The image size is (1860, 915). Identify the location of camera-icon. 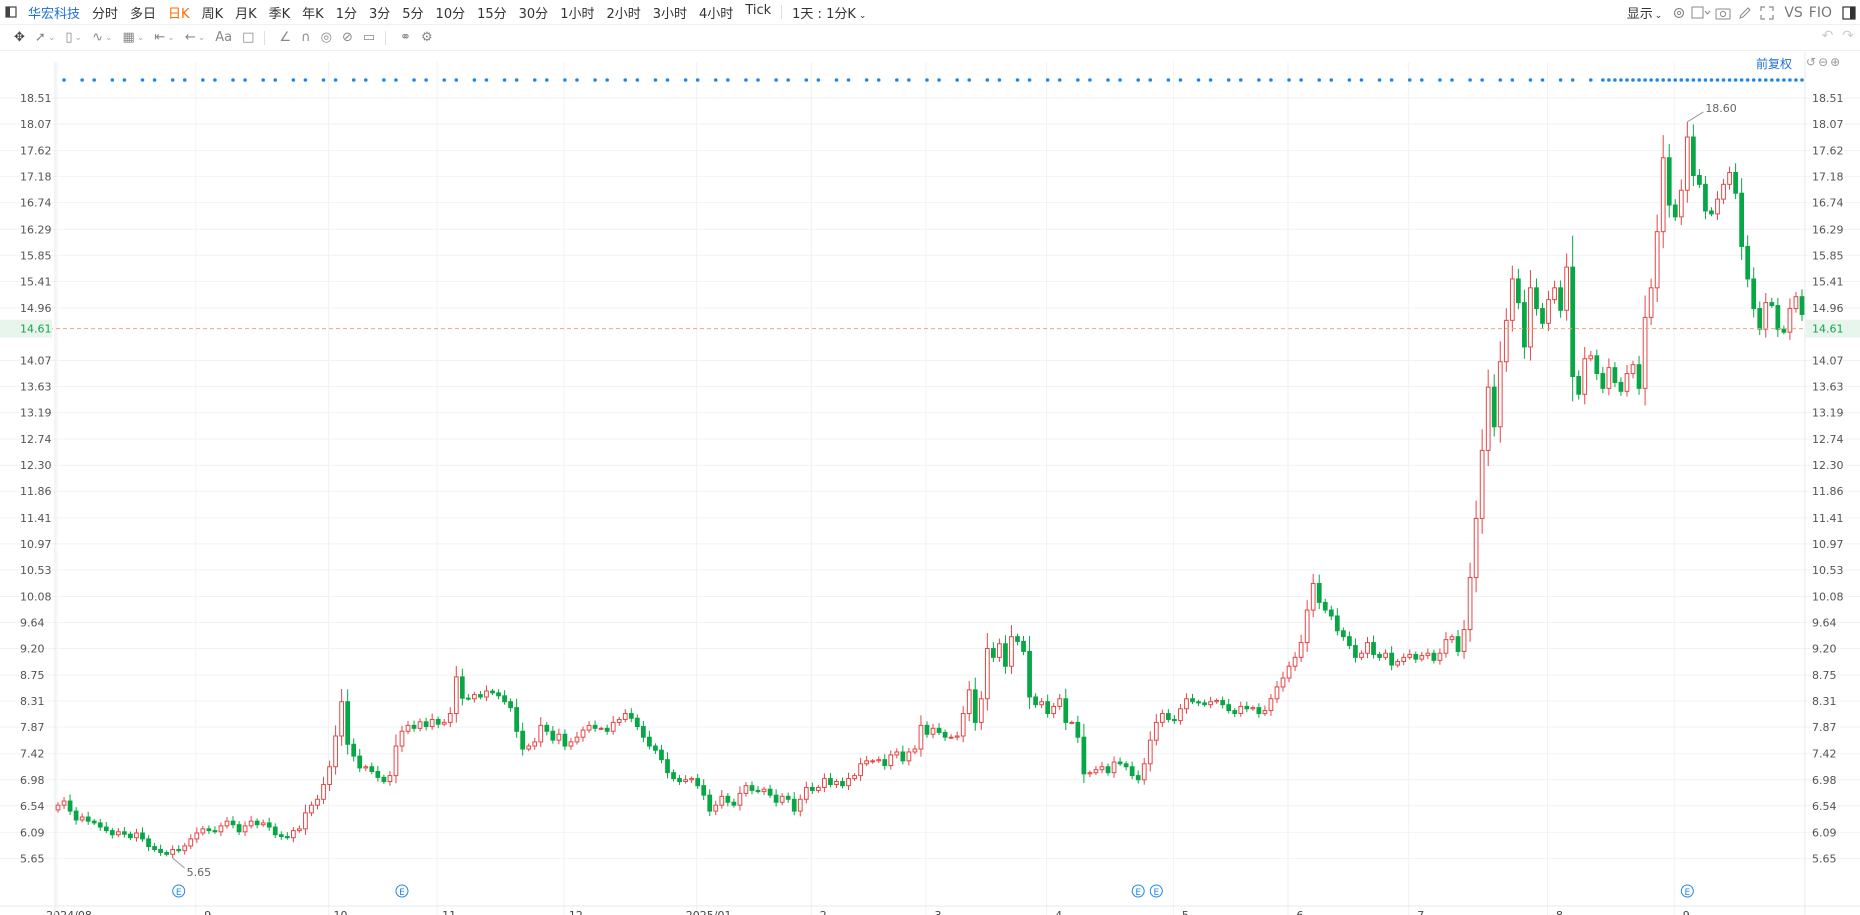
(1723, 13).